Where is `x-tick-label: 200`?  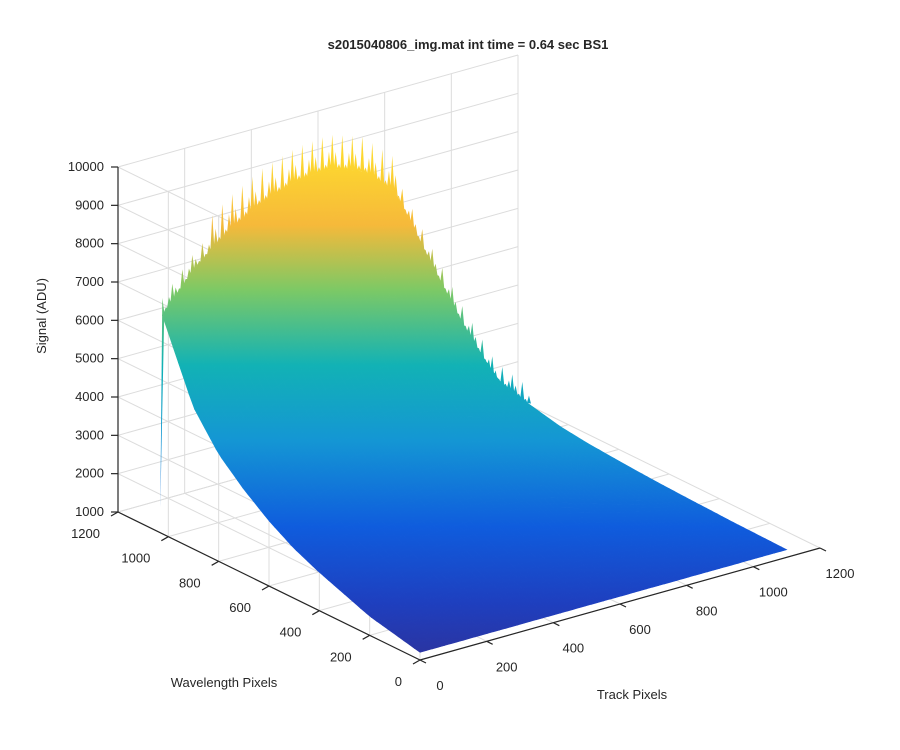 x-tick-label: 200 is located at coordinates (507, 666).